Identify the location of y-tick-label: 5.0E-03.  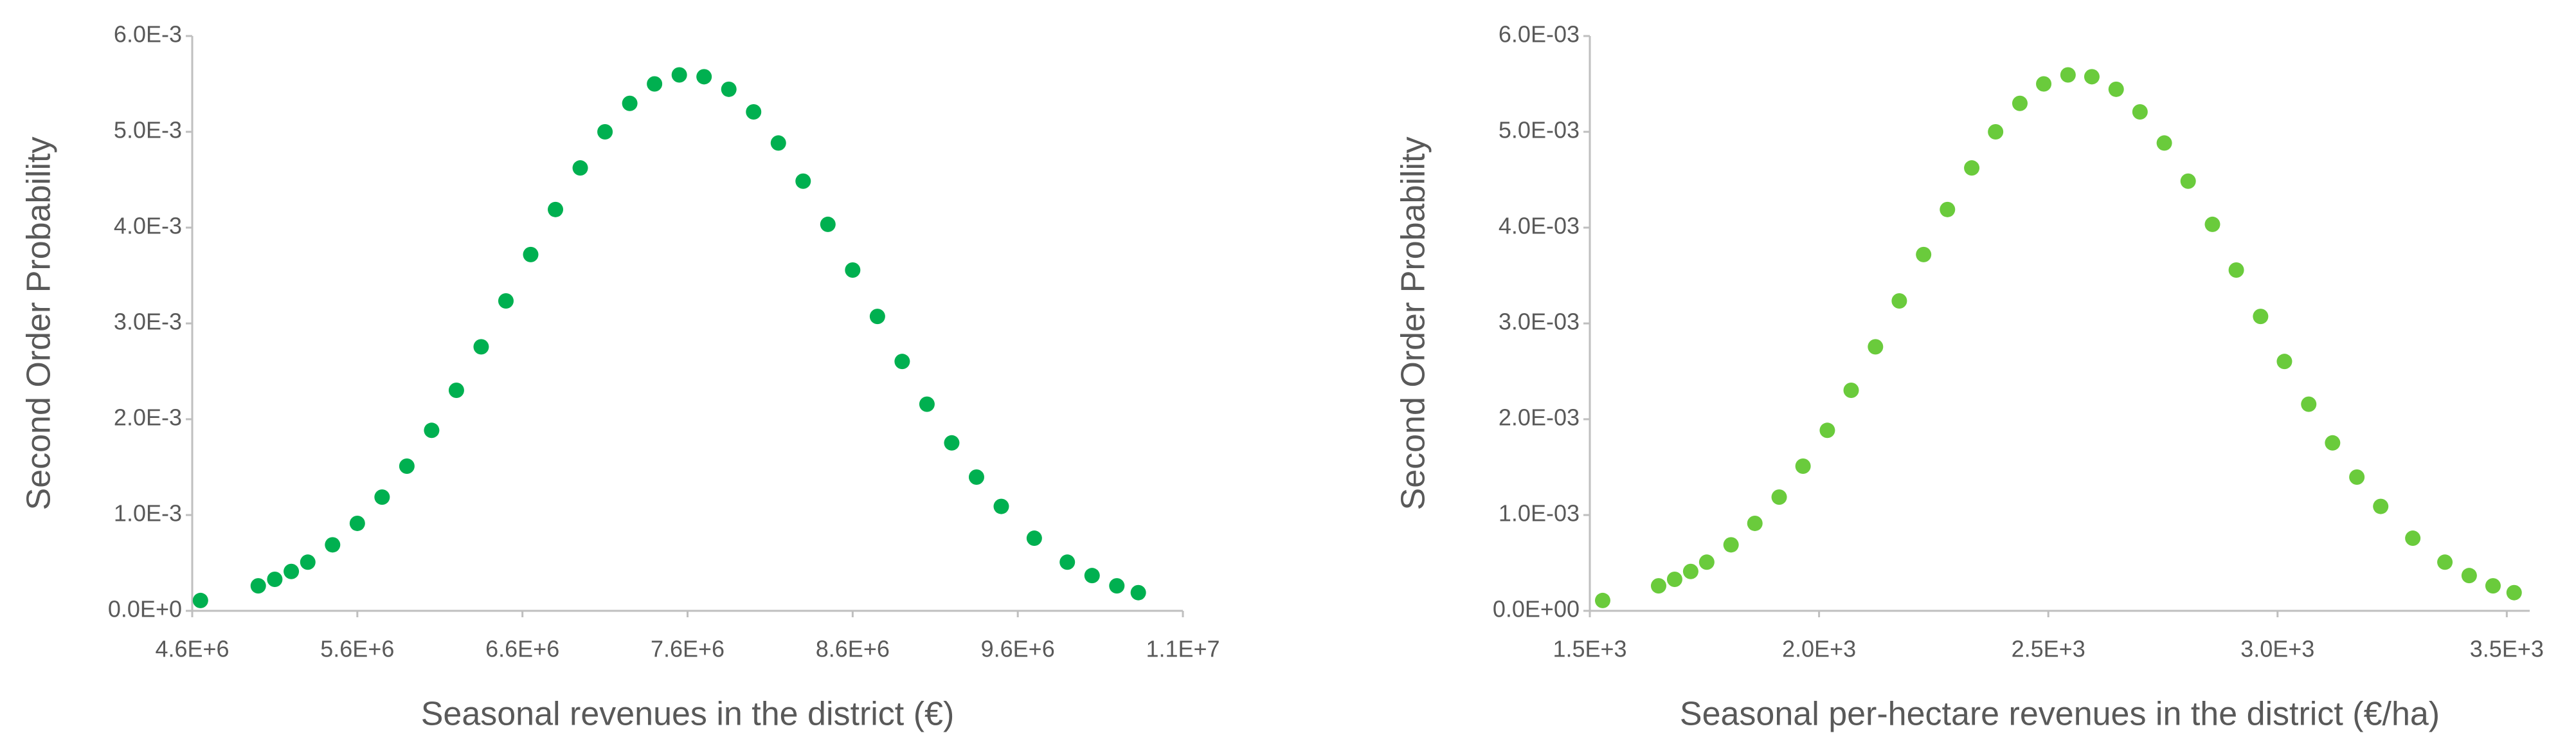
(1539, 130).